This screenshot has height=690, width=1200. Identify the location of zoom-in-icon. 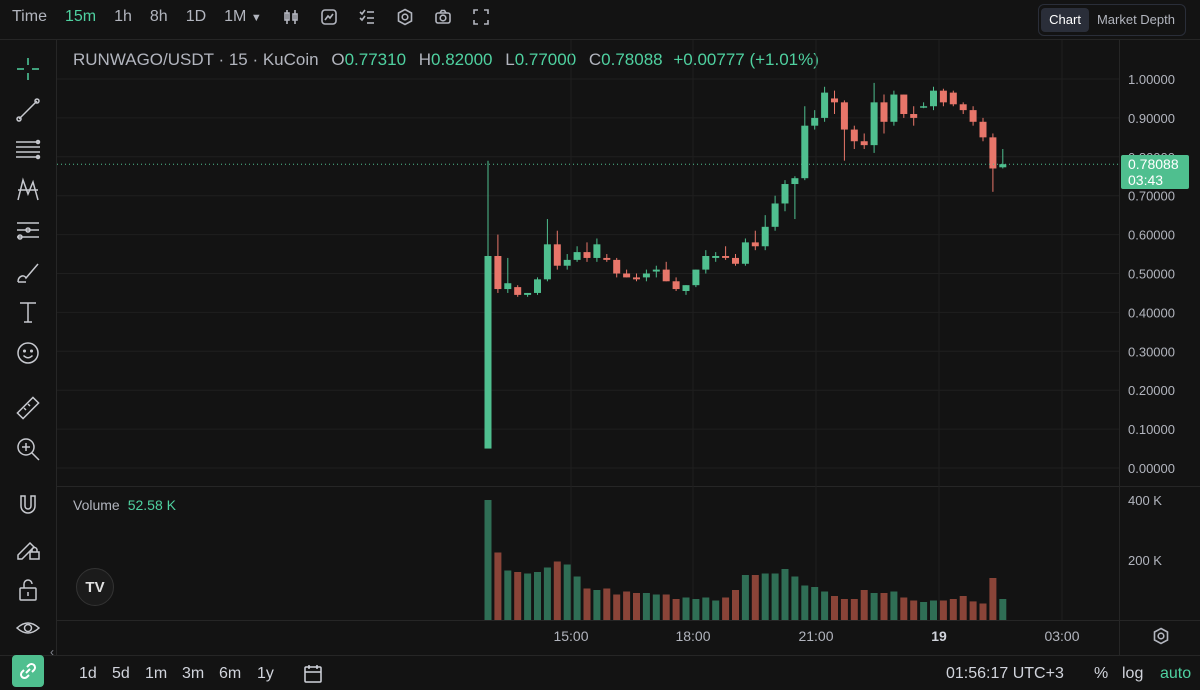
(28, 449).